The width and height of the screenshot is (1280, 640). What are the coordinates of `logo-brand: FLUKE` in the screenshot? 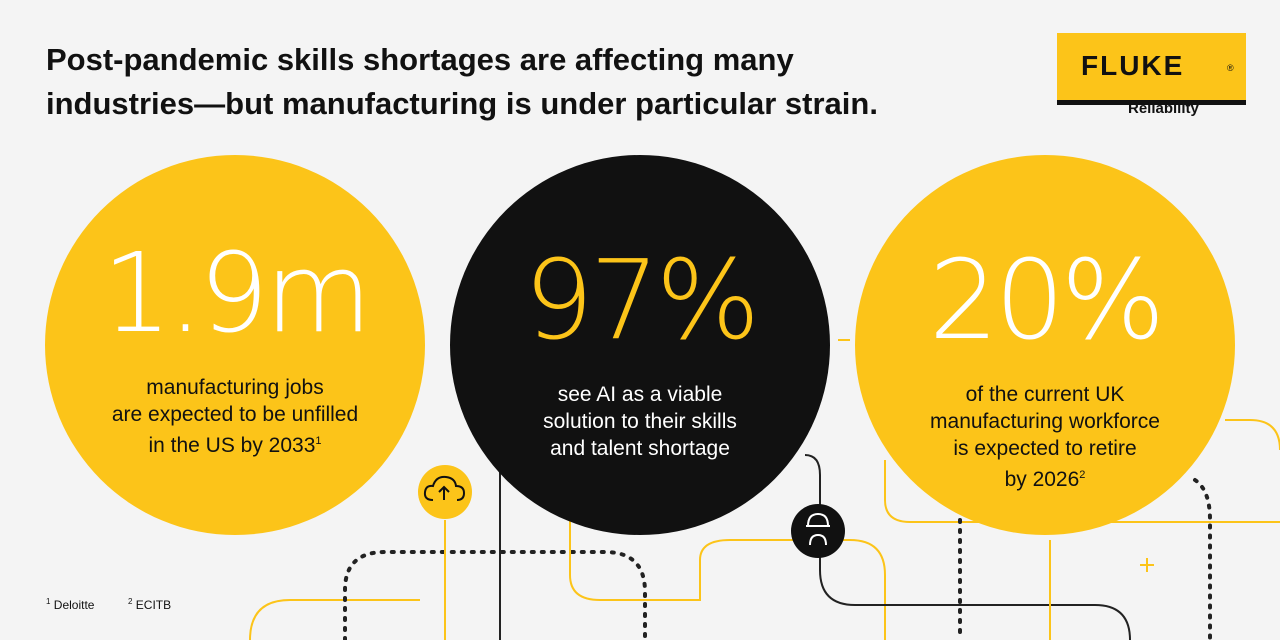 It's located at (1133, 65).